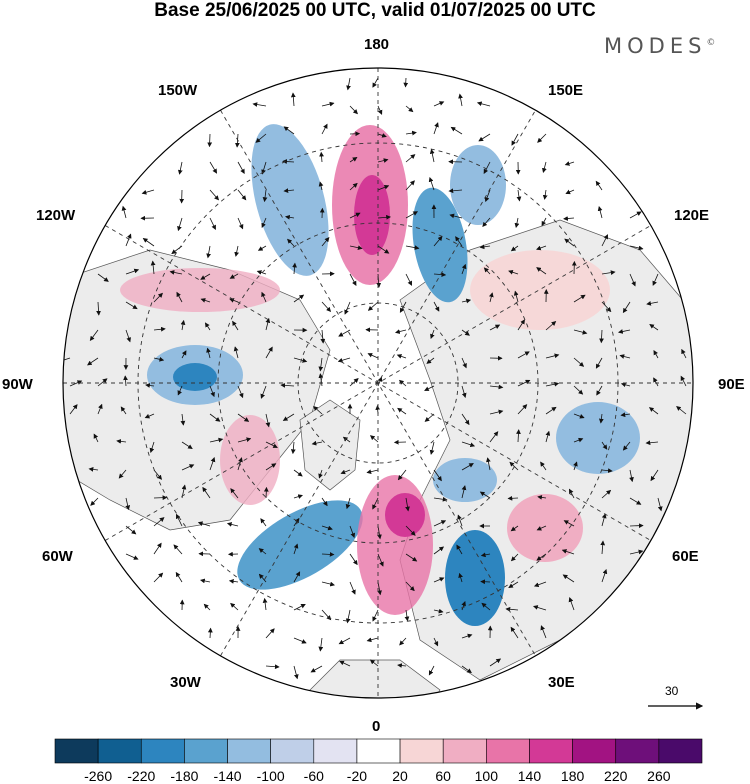  Describe the element at coordinates (465, 480) in the screenshot. I see `anomaly-negative-ural` at that location.